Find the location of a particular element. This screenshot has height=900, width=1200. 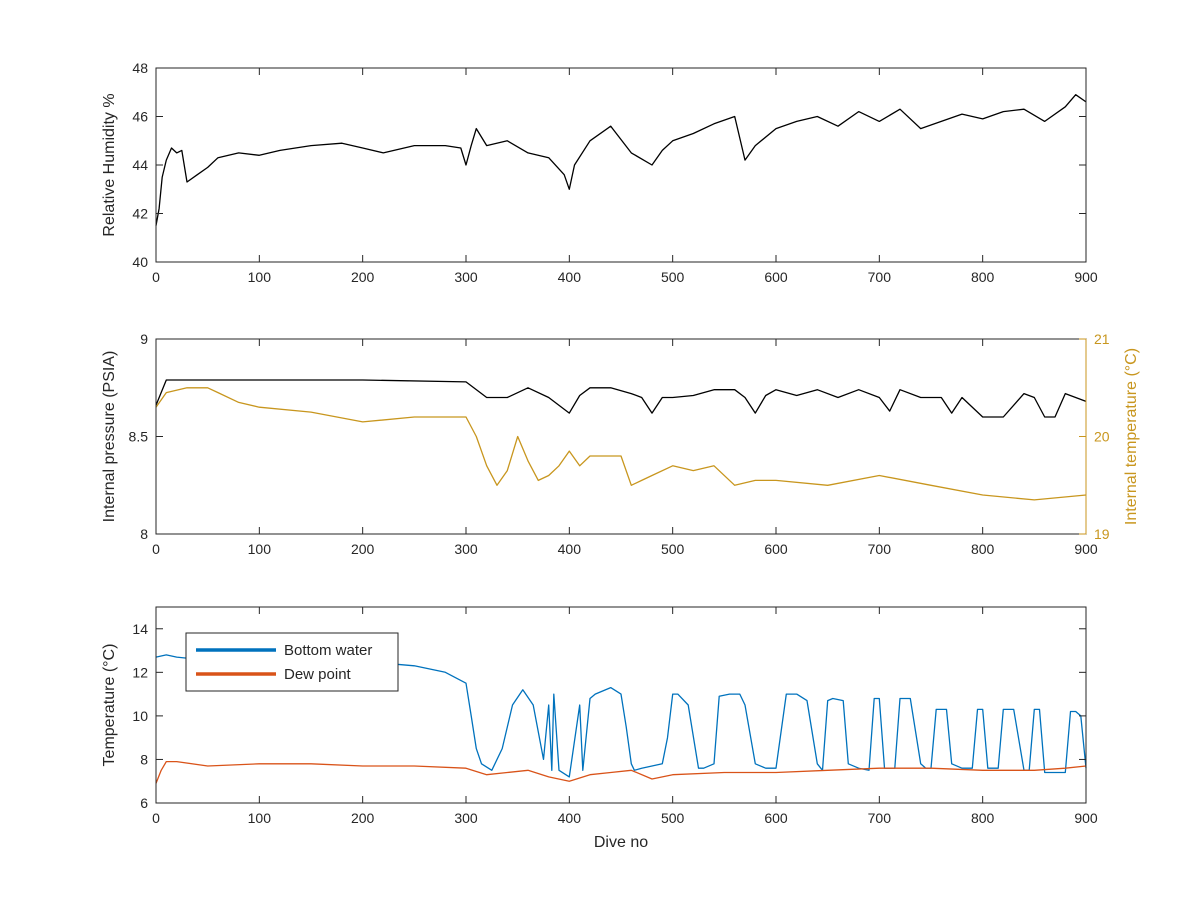

y-axis-label: Internal pressure (PSIA) is located at coordinates (109, 437).